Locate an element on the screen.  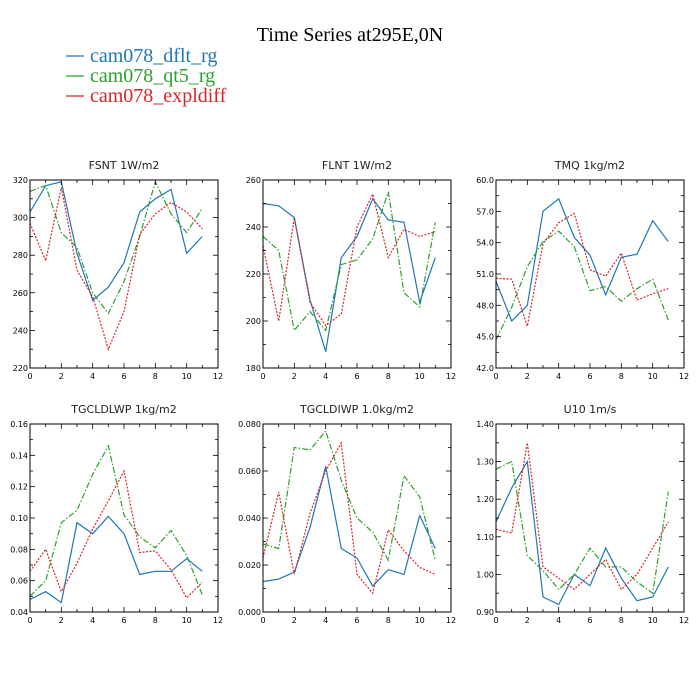
y-tick-label: 0.10 is located at coordinates (19, 518).